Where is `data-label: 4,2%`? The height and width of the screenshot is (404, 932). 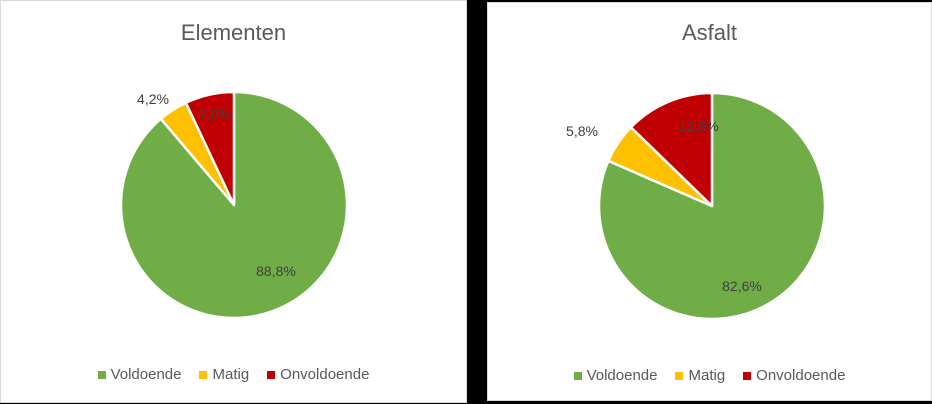
data-label: 4,2% is located at coordinates (153, 99).